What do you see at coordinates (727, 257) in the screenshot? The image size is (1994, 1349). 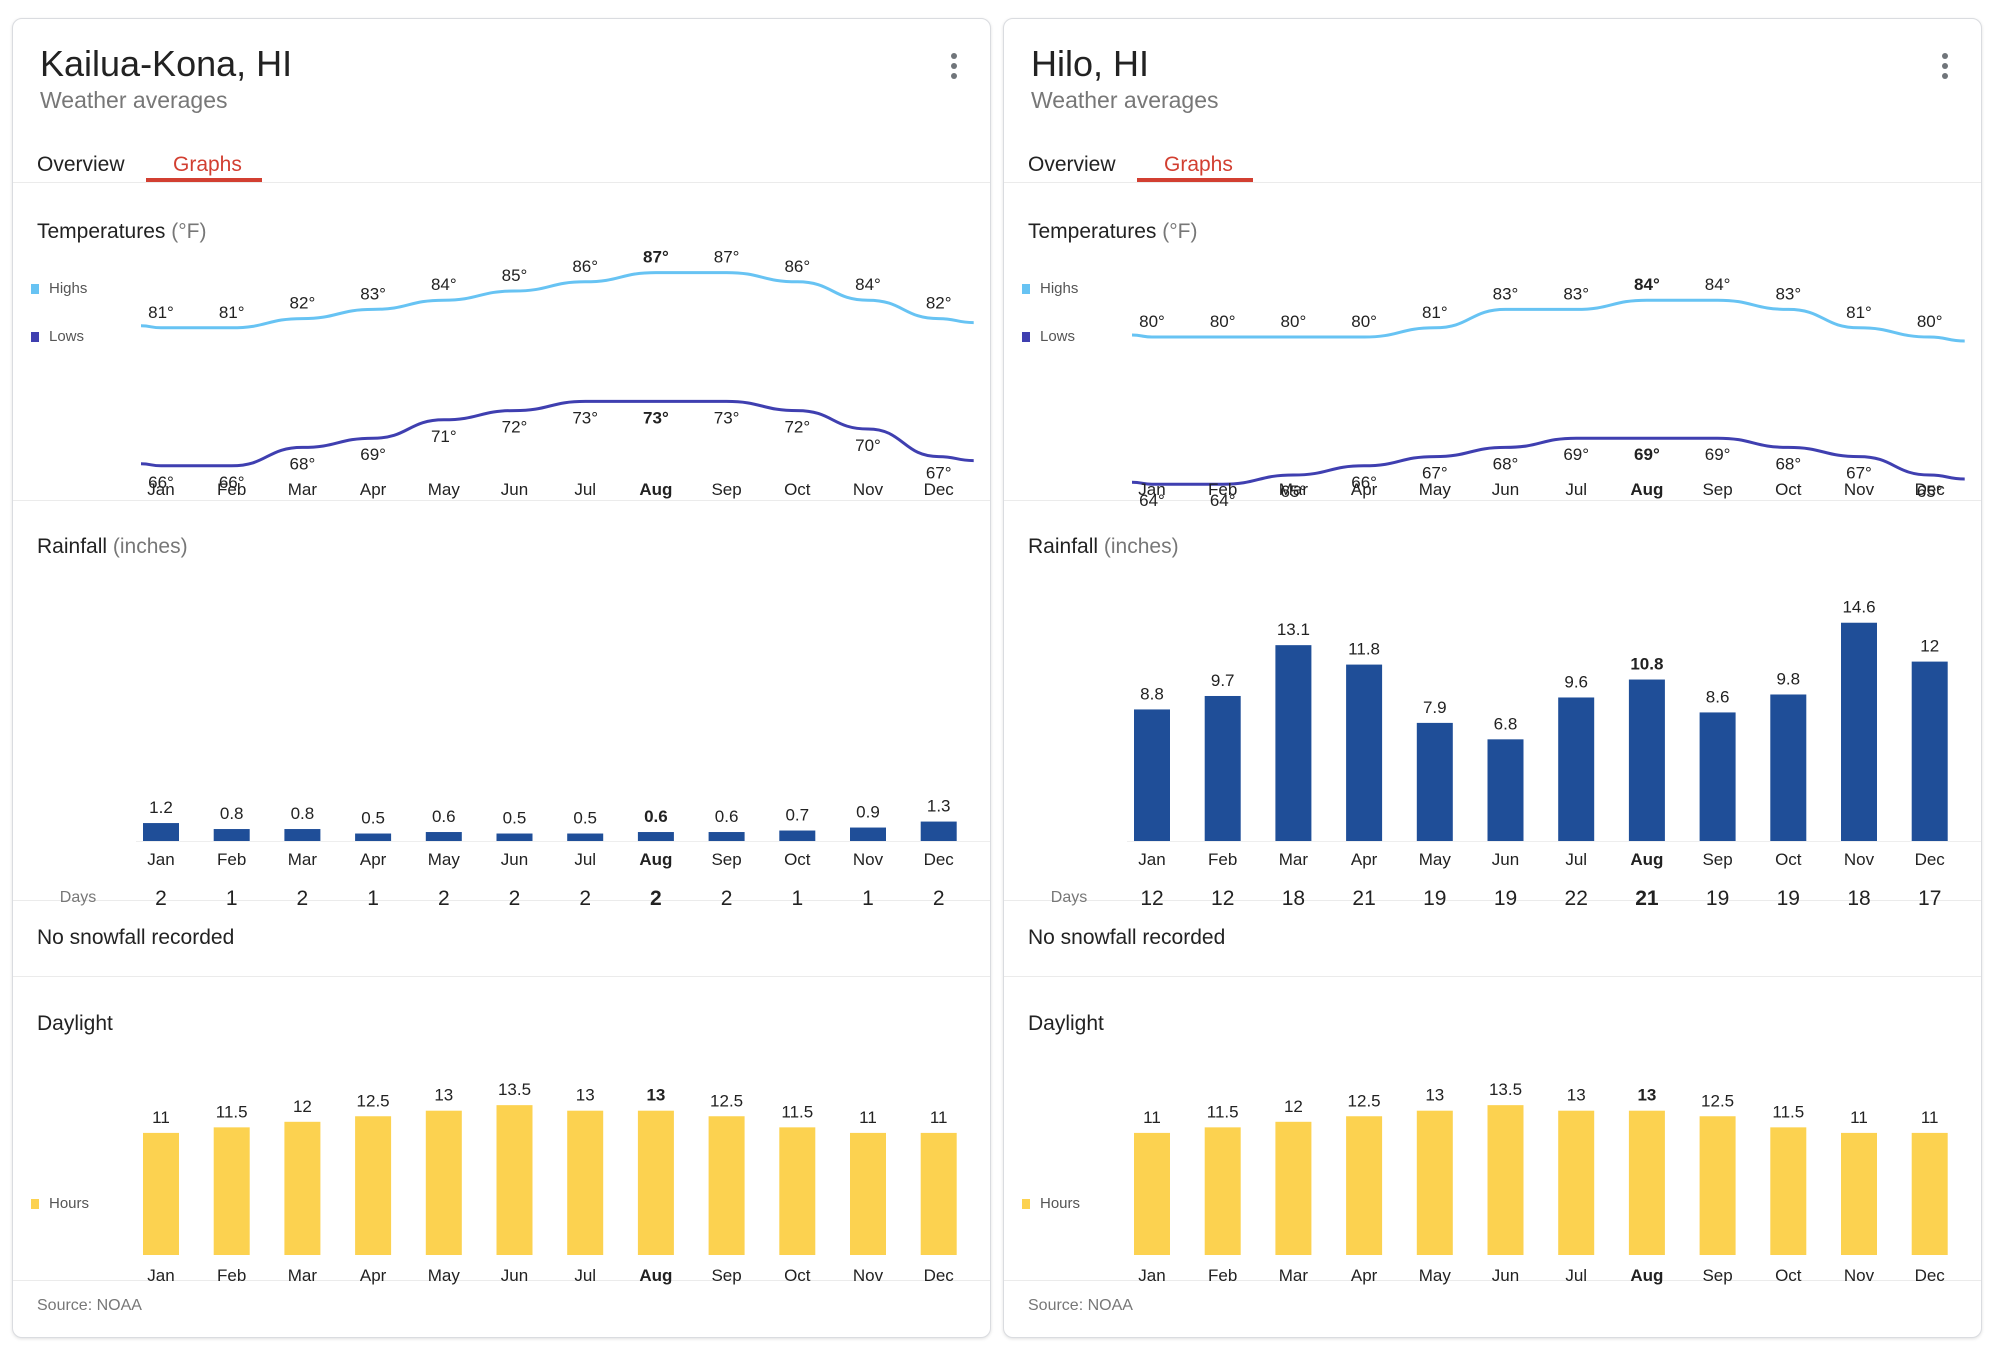 I see `high-temp-label: 87°` at bounding box center [727, 257].